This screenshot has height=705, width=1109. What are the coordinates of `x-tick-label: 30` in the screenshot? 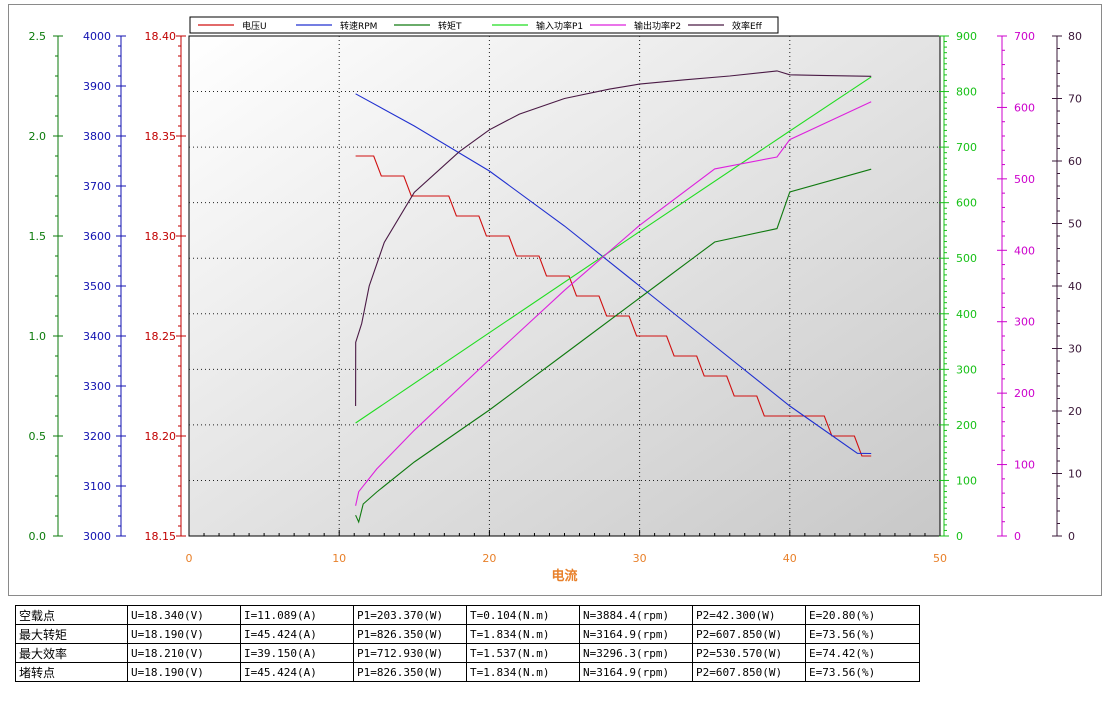 It's located at (640, 558).